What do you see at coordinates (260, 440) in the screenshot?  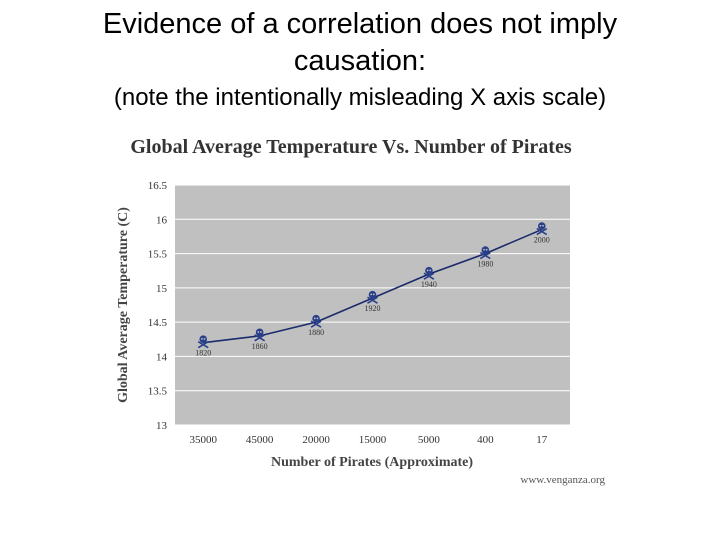 I see `x-tick-label: 45000` at bounding box center [260, 440].